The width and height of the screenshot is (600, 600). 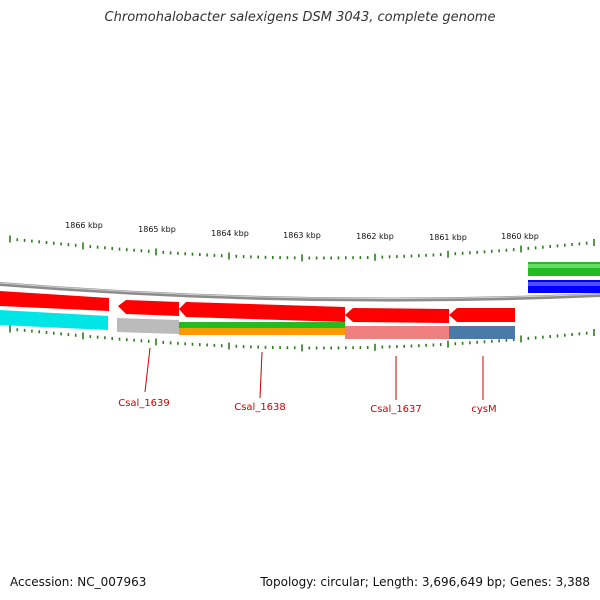 I want to click on gene-label-csal-1639: Csal_1639, so click(x=144, y=403).